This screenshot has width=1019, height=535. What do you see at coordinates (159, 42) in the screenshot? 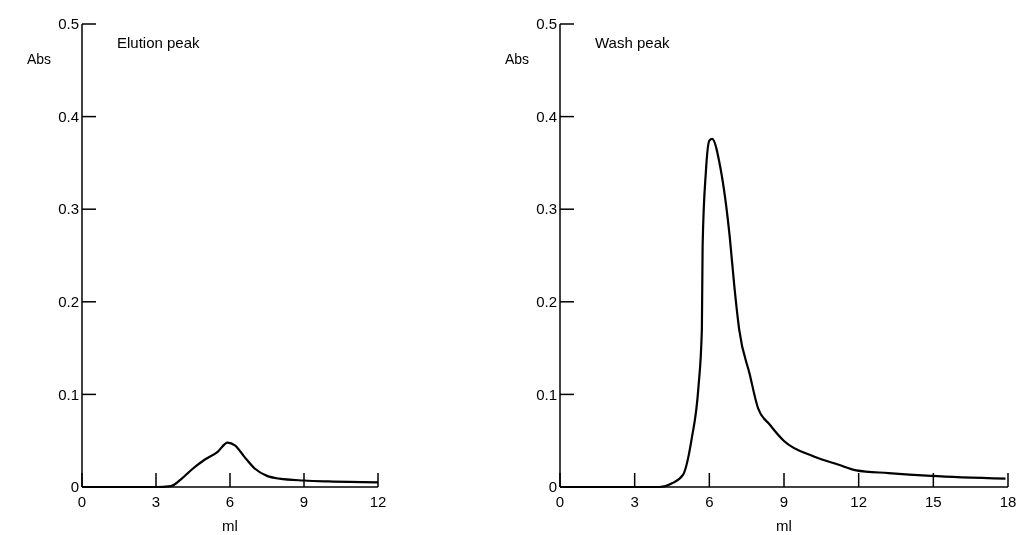
I see `text: Elution peak` at bounding box center [159, 42].